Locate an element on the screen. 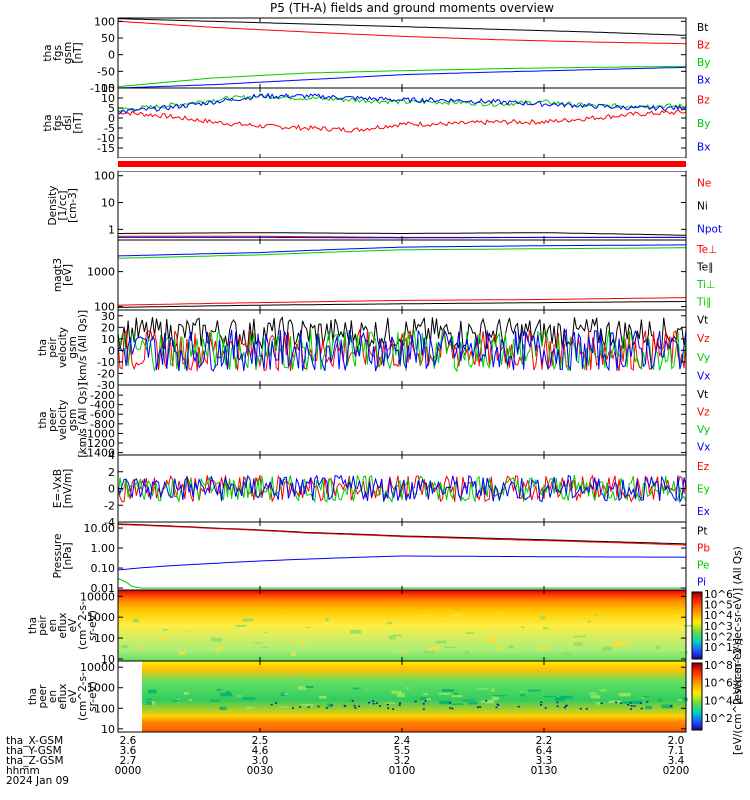 This screenshot has height=800, width=750. colorbar-tick-label: 10^5 is located at coordinates (718, 606).